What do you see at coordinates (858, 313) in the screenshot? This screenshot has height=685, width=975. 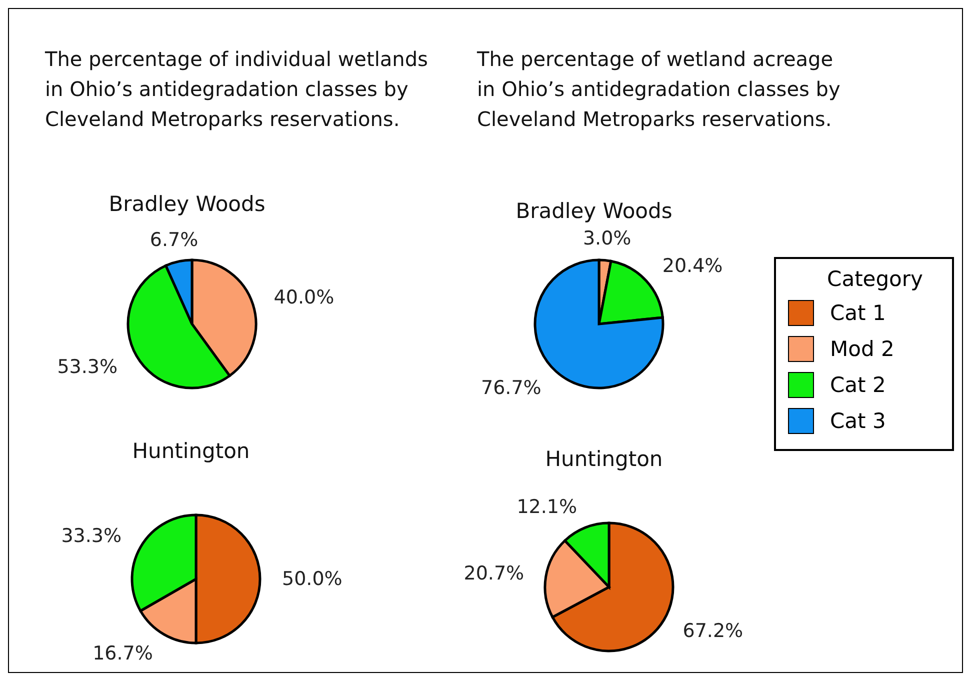 I see `legend-label: Cat 1` at bounding box center [858, 313].